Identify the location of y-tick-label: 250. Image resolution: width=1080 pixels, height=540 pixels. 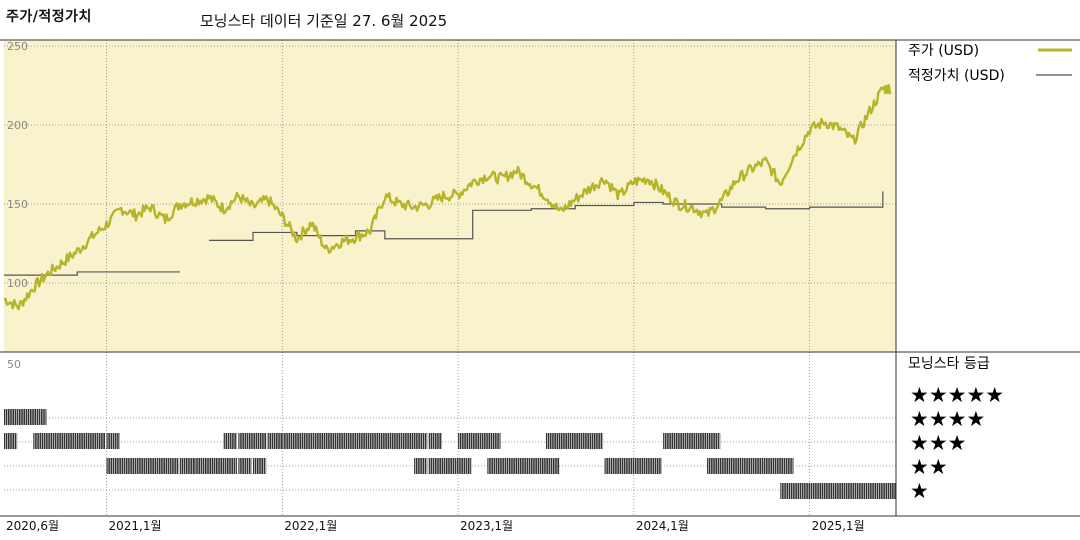
(17, 46).